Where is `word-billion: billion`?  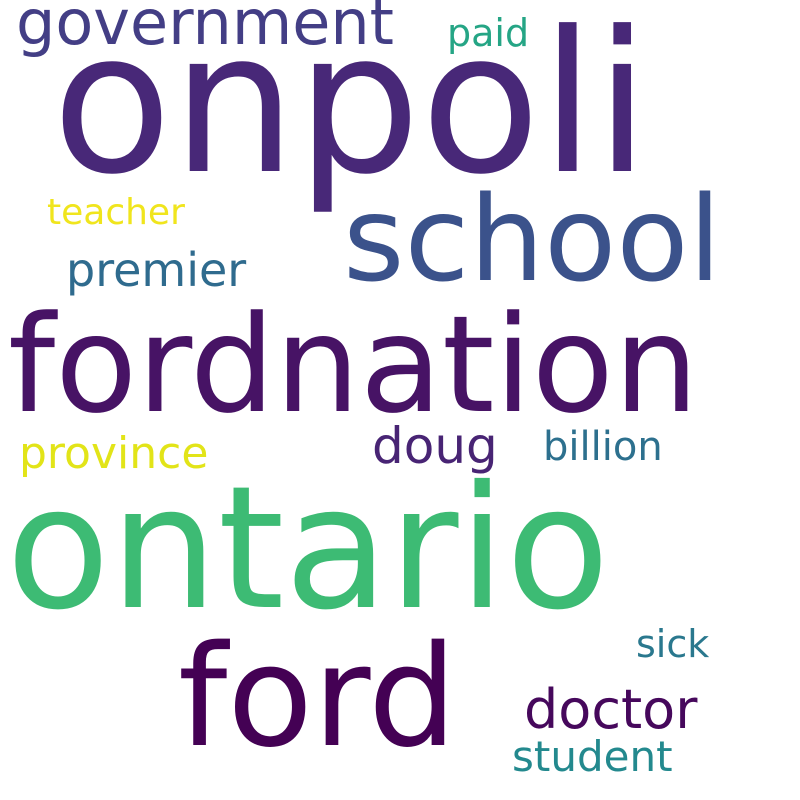 word-billion: billion is located at coordinates (603, 447).